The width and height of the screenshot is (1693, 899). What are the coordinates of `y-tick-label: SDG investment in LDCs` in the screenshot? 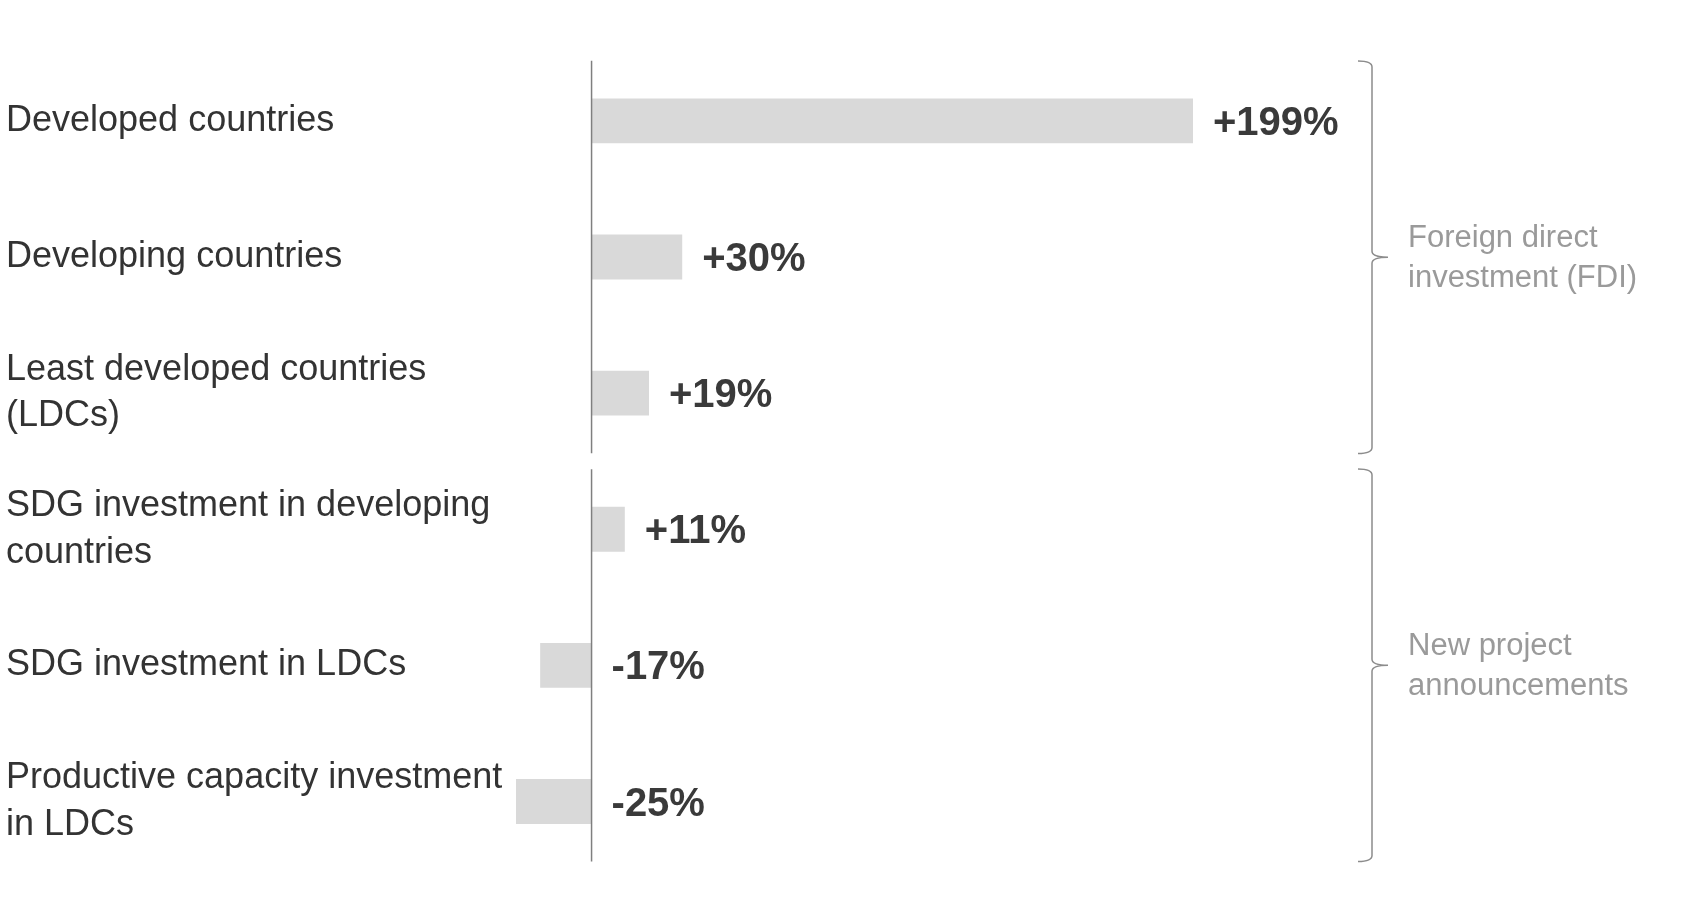 It's located at (206, 663).